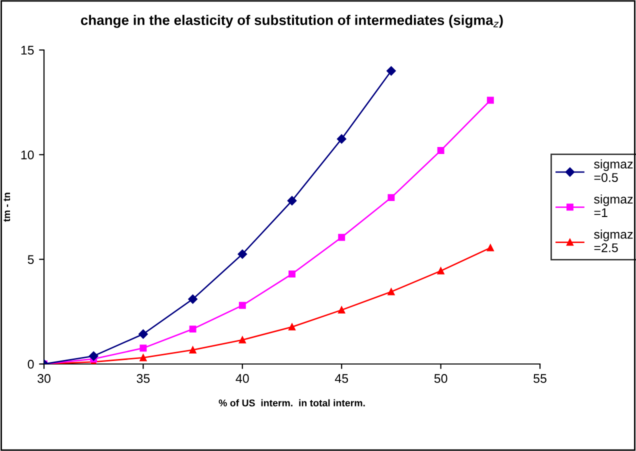  I want to click on y-tick-label: 5, so click(31, 259).